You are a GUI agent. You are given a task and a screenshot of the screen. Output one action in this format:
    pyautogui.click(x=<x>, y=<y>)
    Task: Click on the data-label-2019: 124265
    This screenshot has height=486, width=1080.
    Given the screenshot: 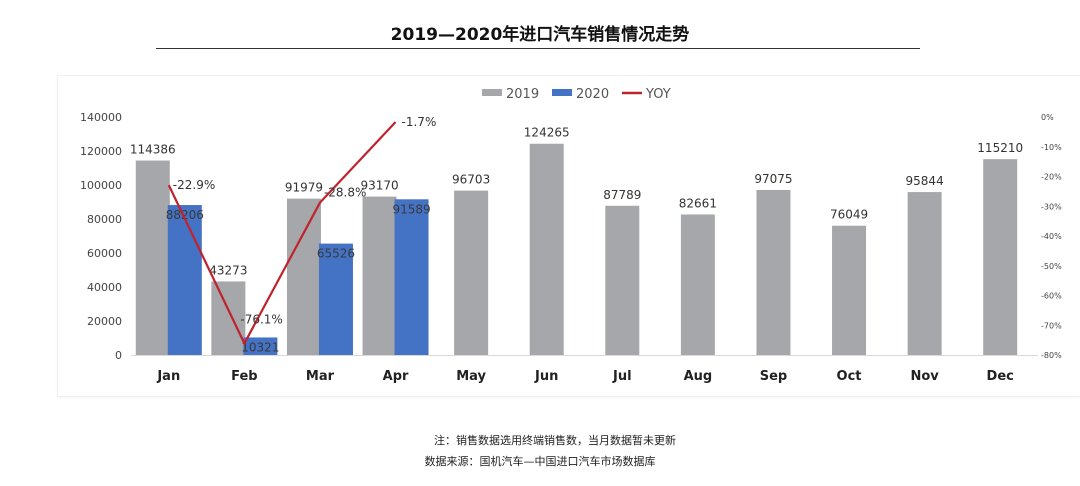 What is the action you would take?
    pyautogui.click(x=547, y=133)
    